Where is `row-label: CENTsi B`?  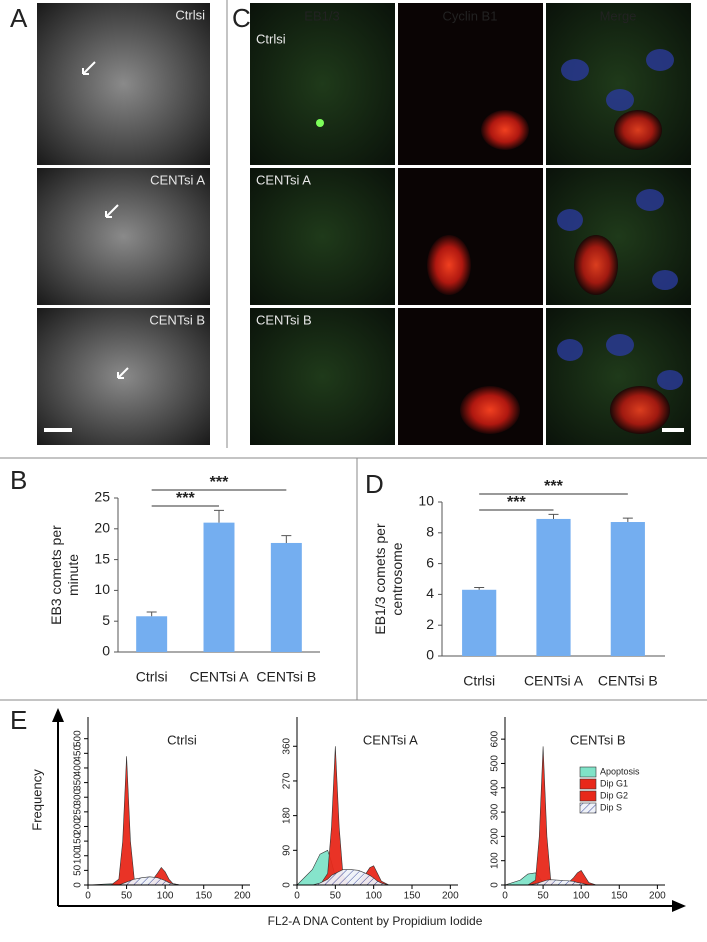 row-label: CENTsi B is located at coordinates (284, 319).